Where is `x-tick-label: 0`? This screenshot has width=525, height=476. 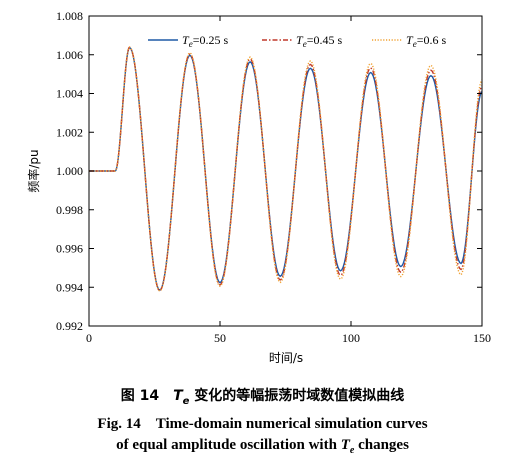
x-tick-label: 0 is located at coordinates (89, 338).